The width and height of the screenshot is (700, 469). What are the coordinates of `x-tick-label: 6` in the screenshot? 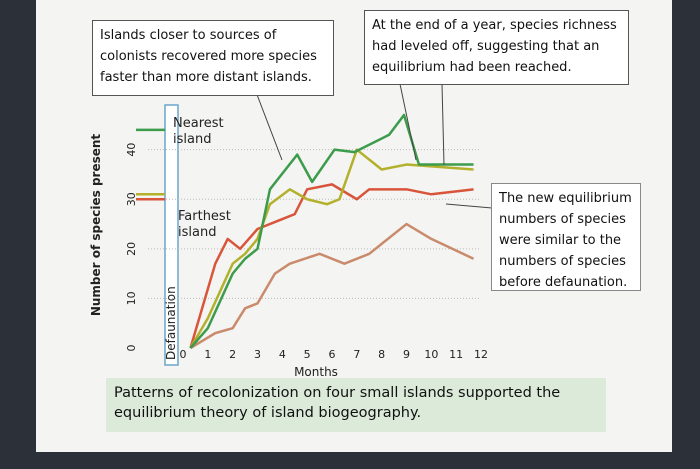 It's located at (332, 354).